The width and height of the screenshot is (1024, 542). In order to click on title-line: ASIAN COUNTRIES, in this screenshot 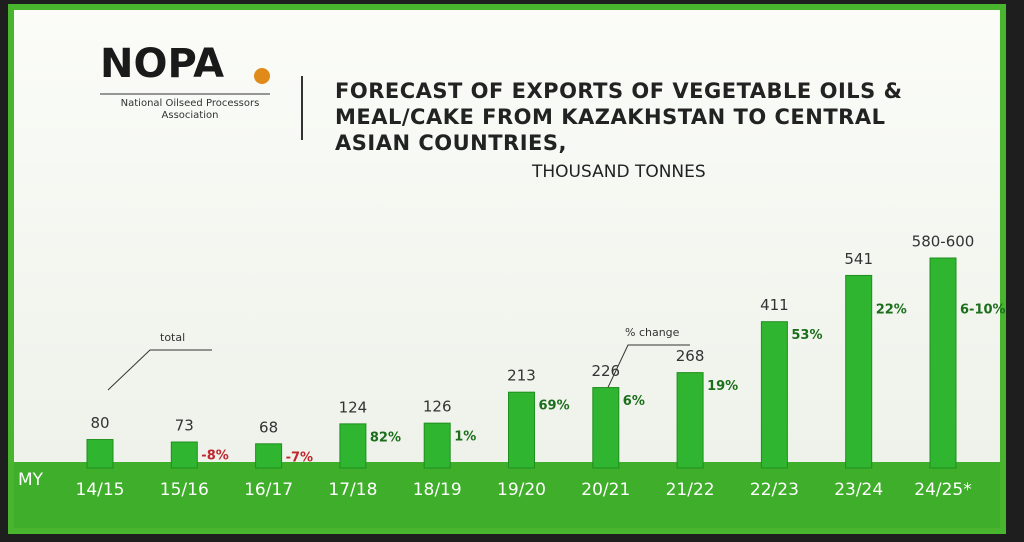, I will do `click(451, 143)`.